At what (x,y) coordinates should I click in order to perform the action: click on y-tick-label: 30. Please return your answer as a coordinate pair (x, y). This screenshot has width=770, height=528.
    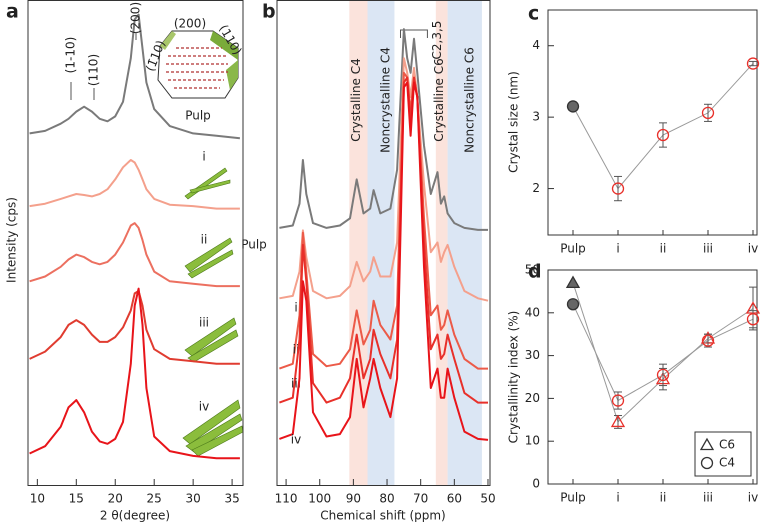
    Looking at the image, I should click on (532, 355).